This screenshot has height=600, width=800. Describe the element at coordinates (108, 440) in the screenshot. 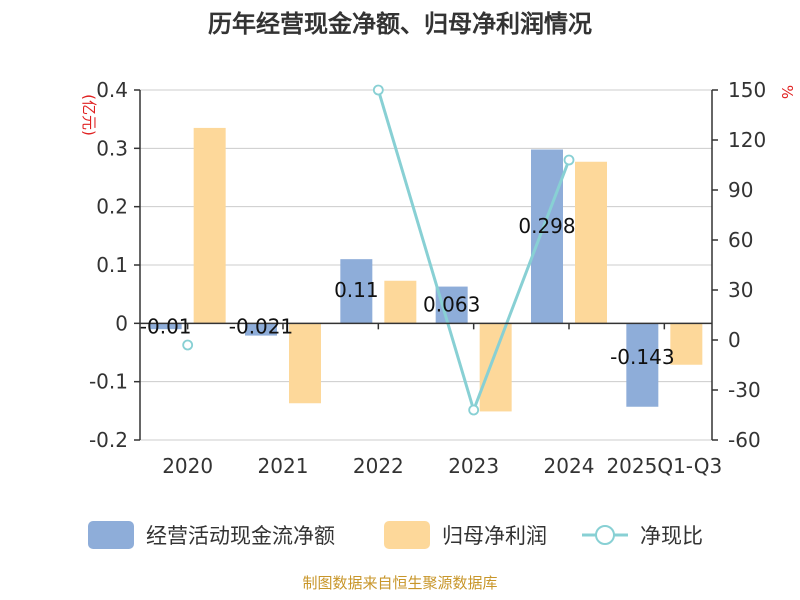

I see `y-left-tick-label: -0.2` at that location.